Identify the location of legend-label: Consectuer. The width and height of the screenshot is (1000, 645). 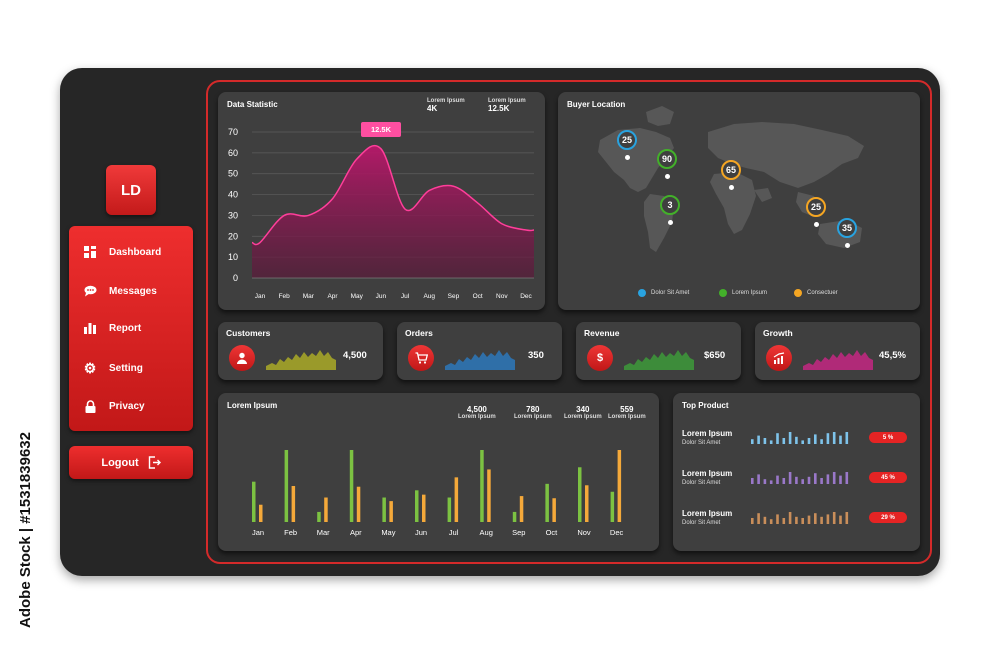
(822, 293).